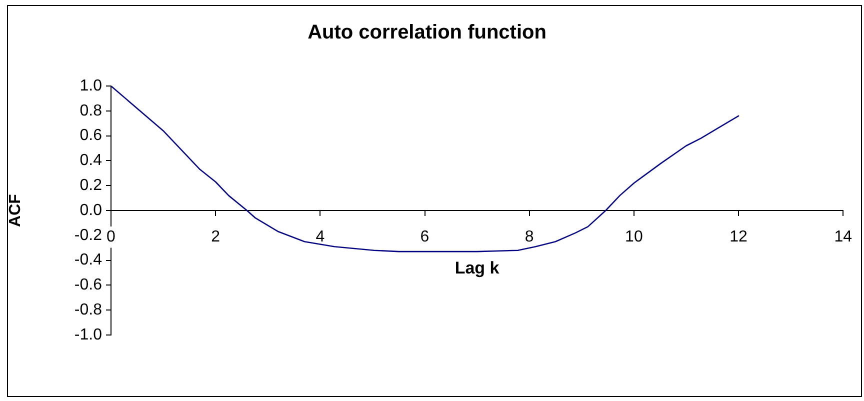 Image resolution: width=864 pixels, height=401 pixels. I want to click on y-tick-label: 0.2, so click(91, 185).